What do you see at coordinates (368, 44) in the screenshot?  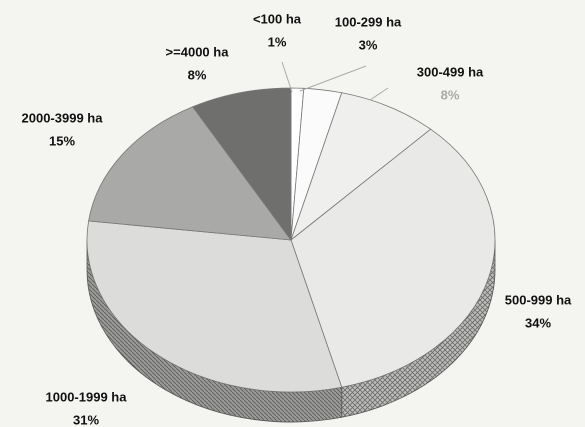 I see `value-label: 3%` at bounding box center [368, 44].